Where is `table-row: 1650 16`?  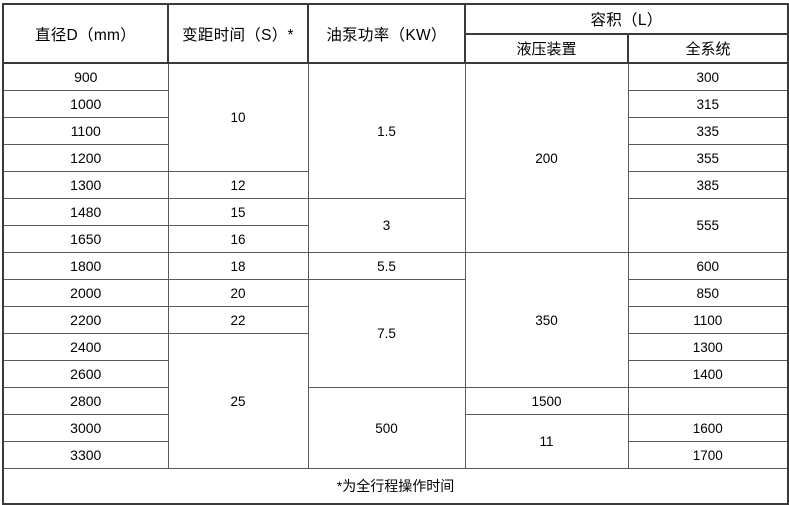
table-row: 1650 16 is located at coordinates (395, 239).